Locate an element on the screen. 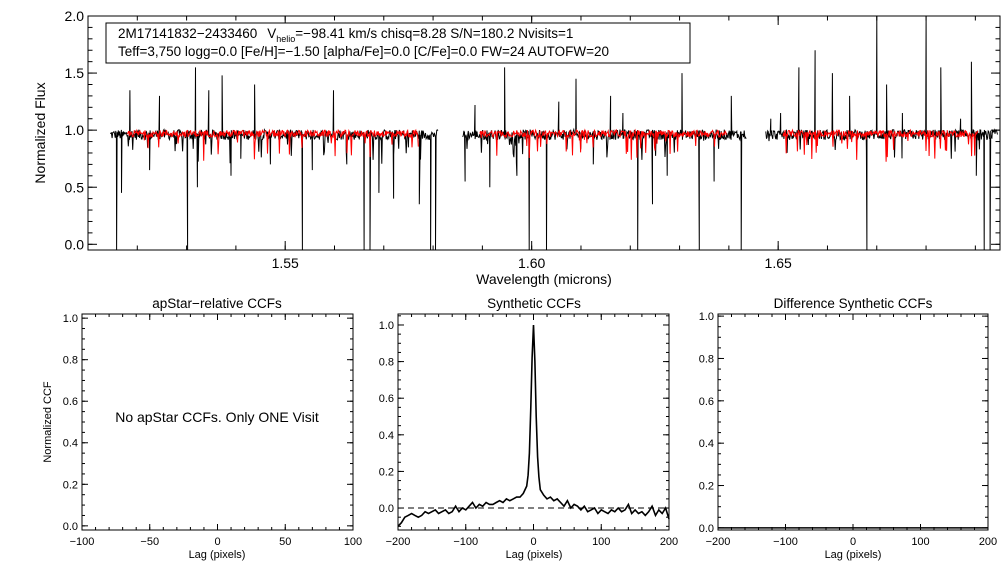 This screenshot has width=1008, height=576. spectrum-x-axis-label: Wavelength (microns) is located at coordinates (544, 279).